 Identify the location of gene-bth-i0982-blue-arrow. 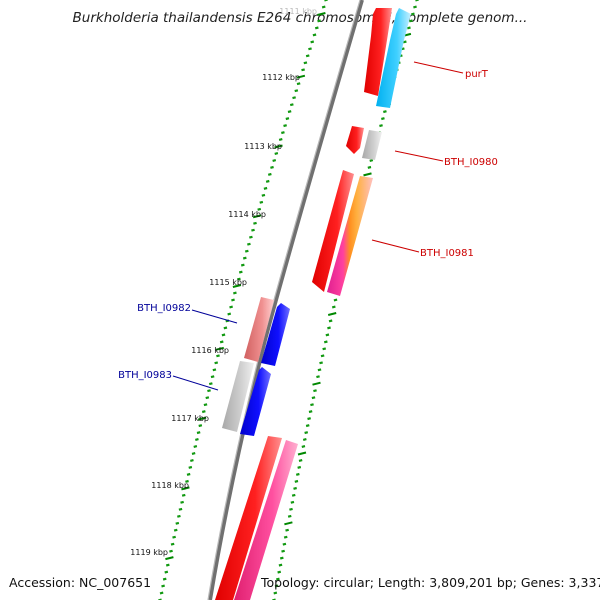
(275, 334).